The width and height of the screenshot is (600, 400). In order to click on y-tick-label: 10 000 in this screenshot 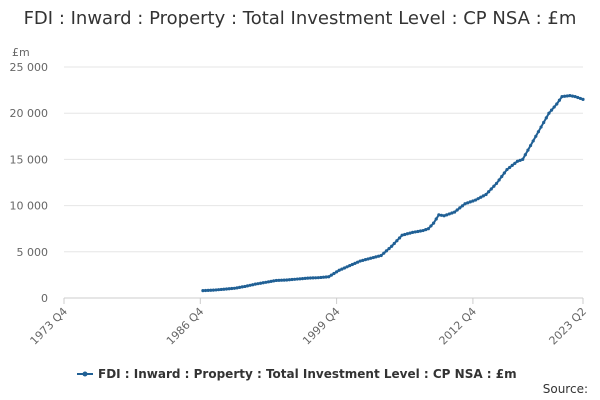, I will do `click(29, 206)`.